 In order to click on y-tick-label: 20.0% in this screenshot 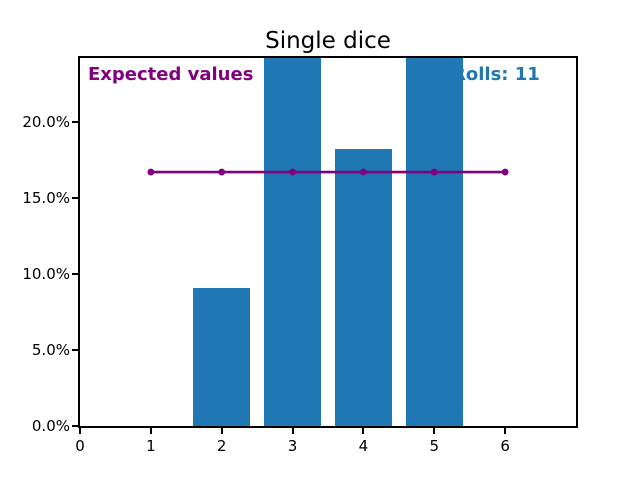, I will do `click(46, 121)`.